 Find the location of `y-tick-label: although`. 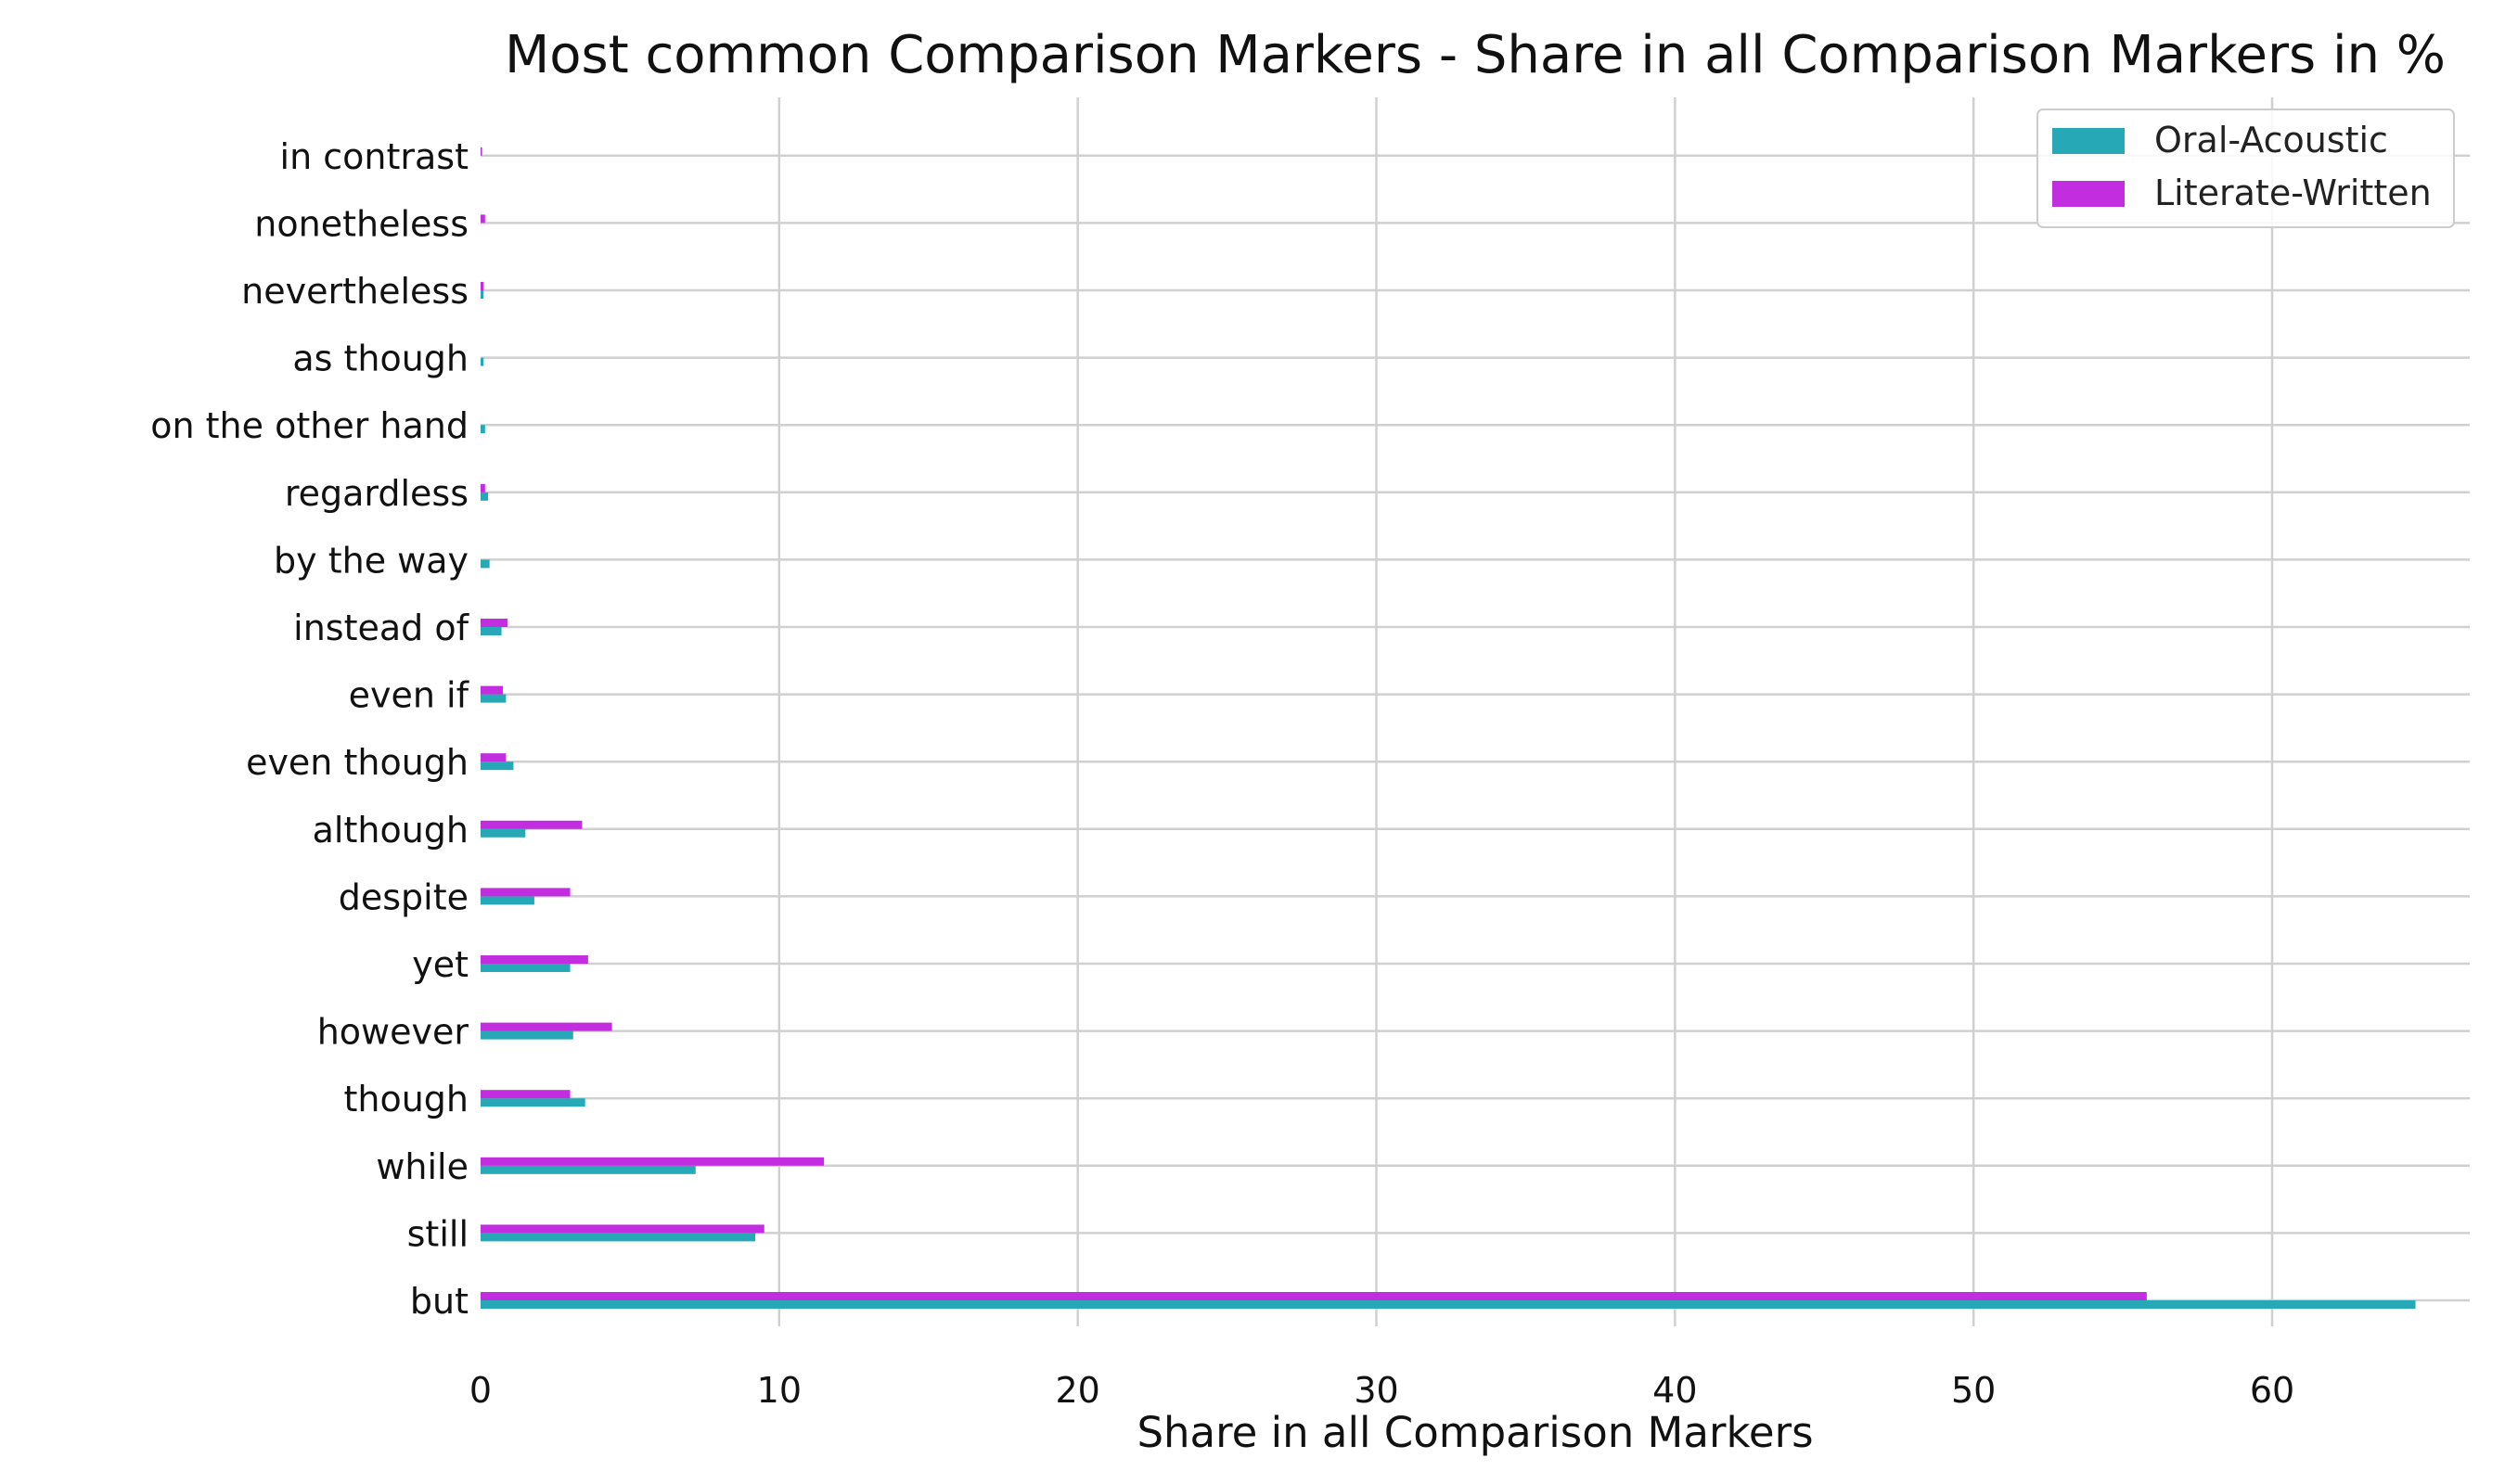

y-tick-label: although is located at coordinates (391, 830).